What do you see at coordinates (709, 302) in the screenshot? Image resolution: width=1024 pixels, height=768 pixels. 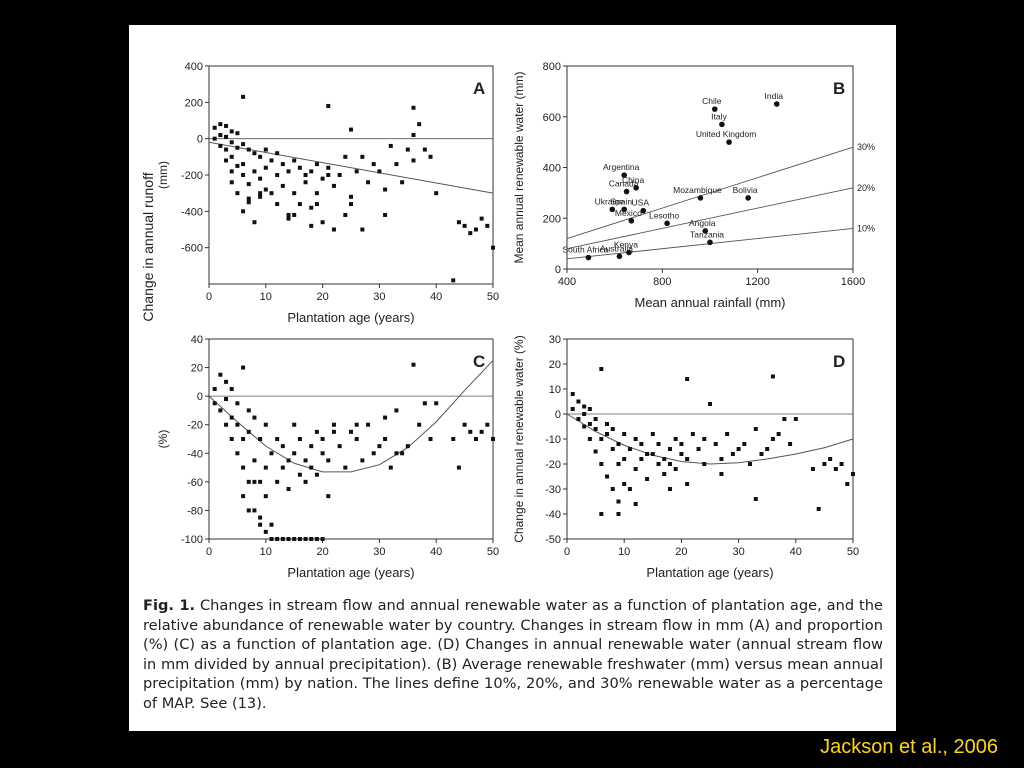 I see `x-axis-label-b: Mean annual rainfall (mm)` at bounding box center [709, 302].